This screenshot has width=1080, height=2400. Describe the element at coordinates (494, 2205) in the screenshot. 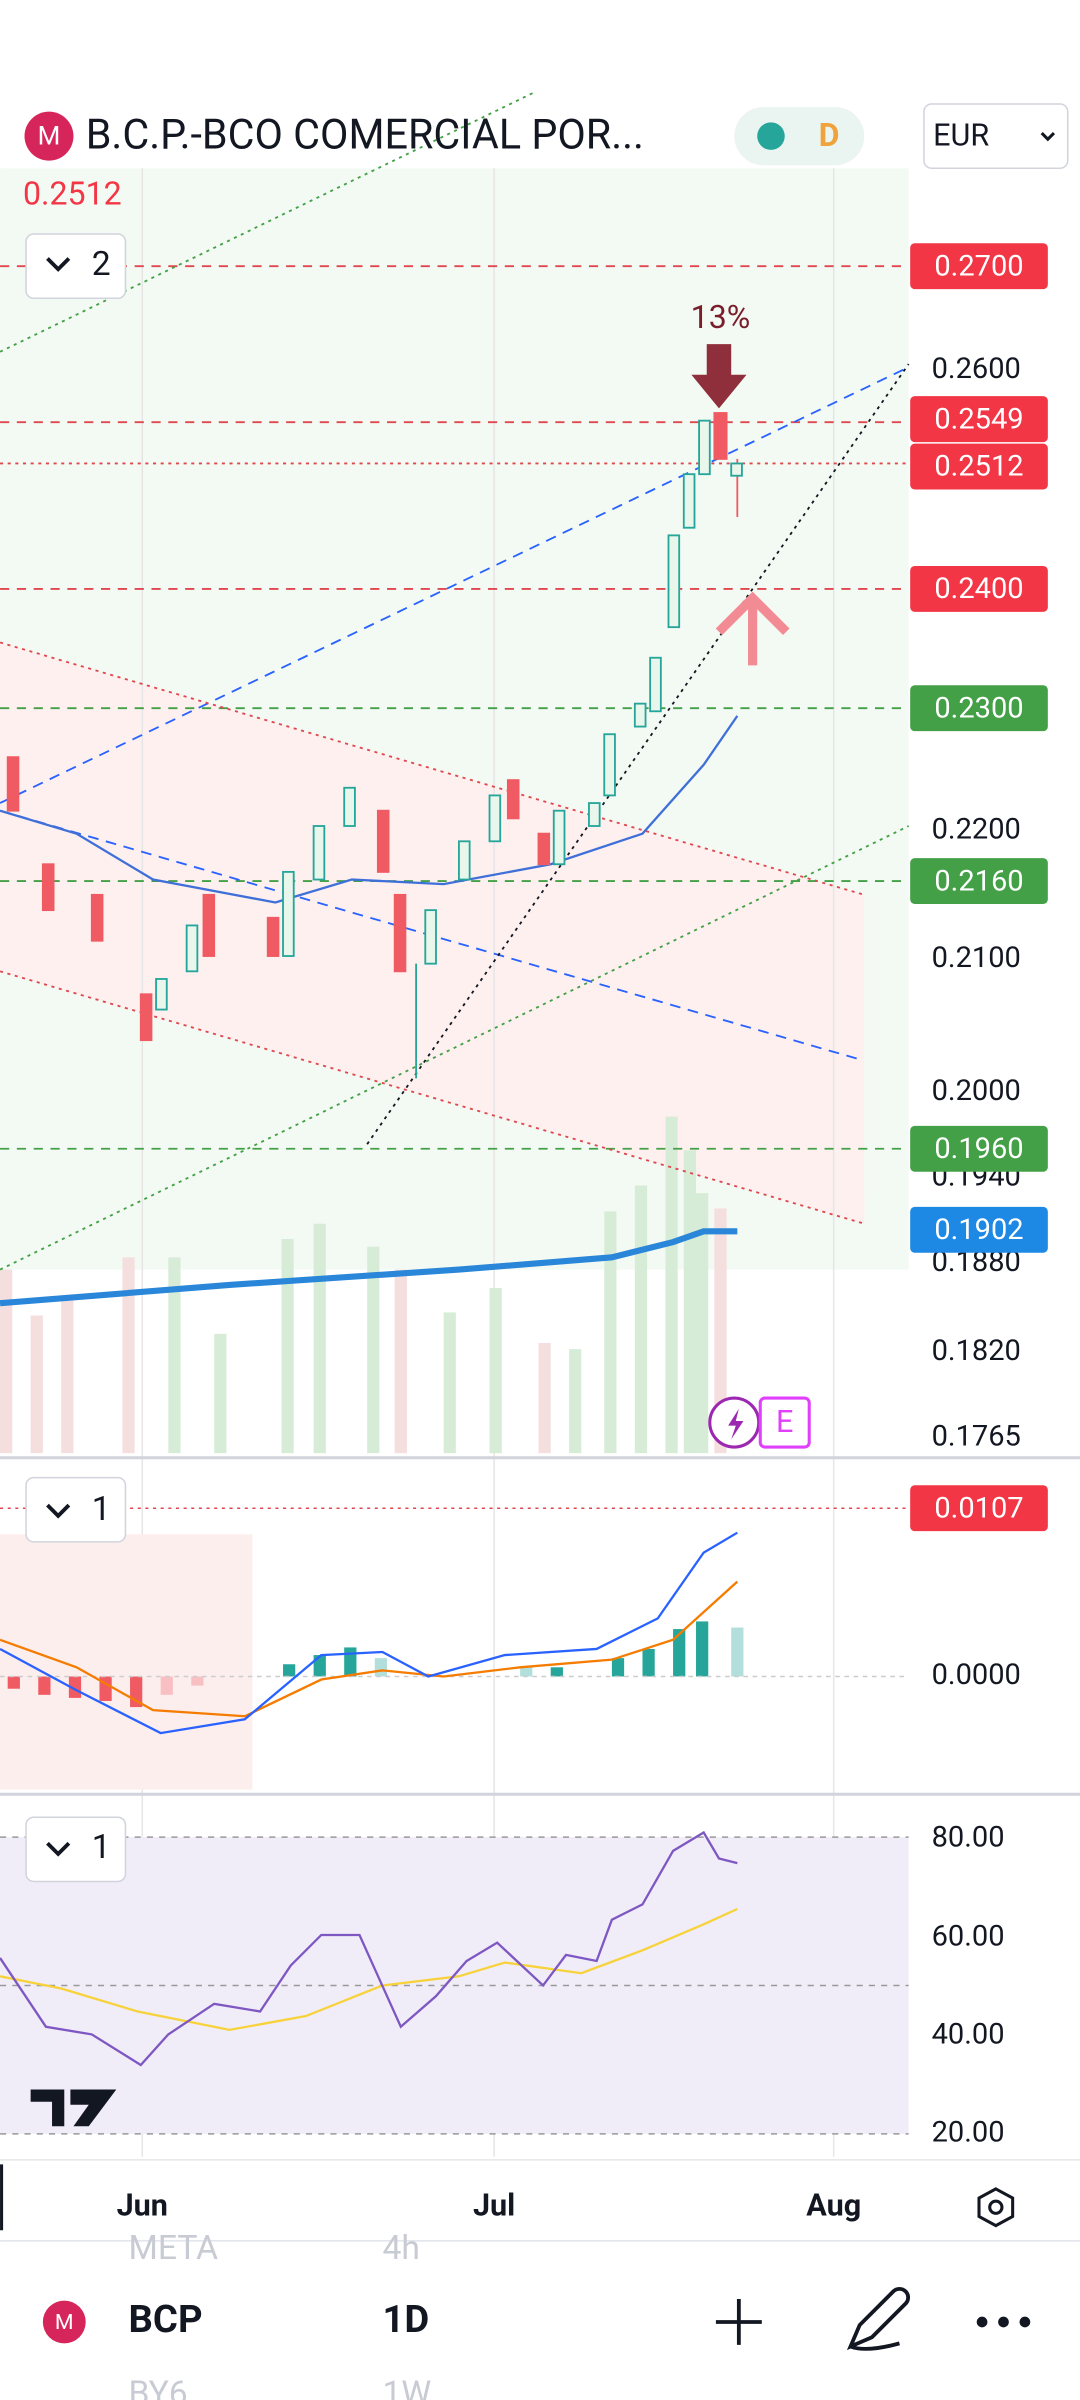

I see `time-label: Jul` at that location.